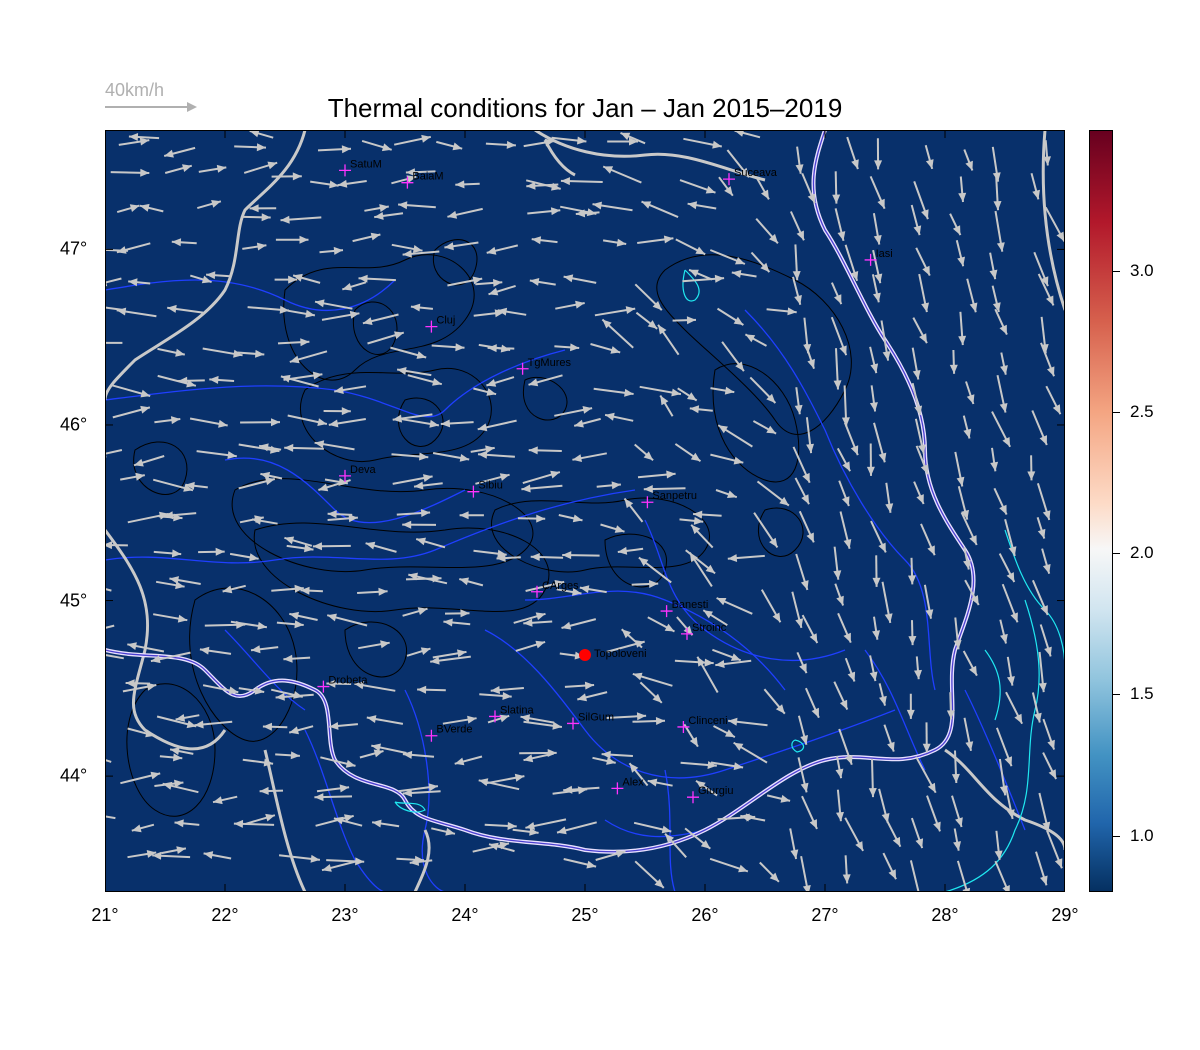 This screenshot has width=1200, height=1050. What do you see at coordinates (710, 794) in the screenshot?
I see `city-marker: Giurgiu` at bounding box center [710, 794].